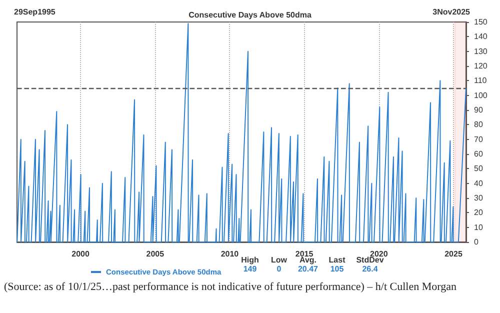 The width and height of the screenshot is (500, 313). Describe the element at coordinates (35, 12) in the screenshot. I see `text: 29Sep1995` at that location.